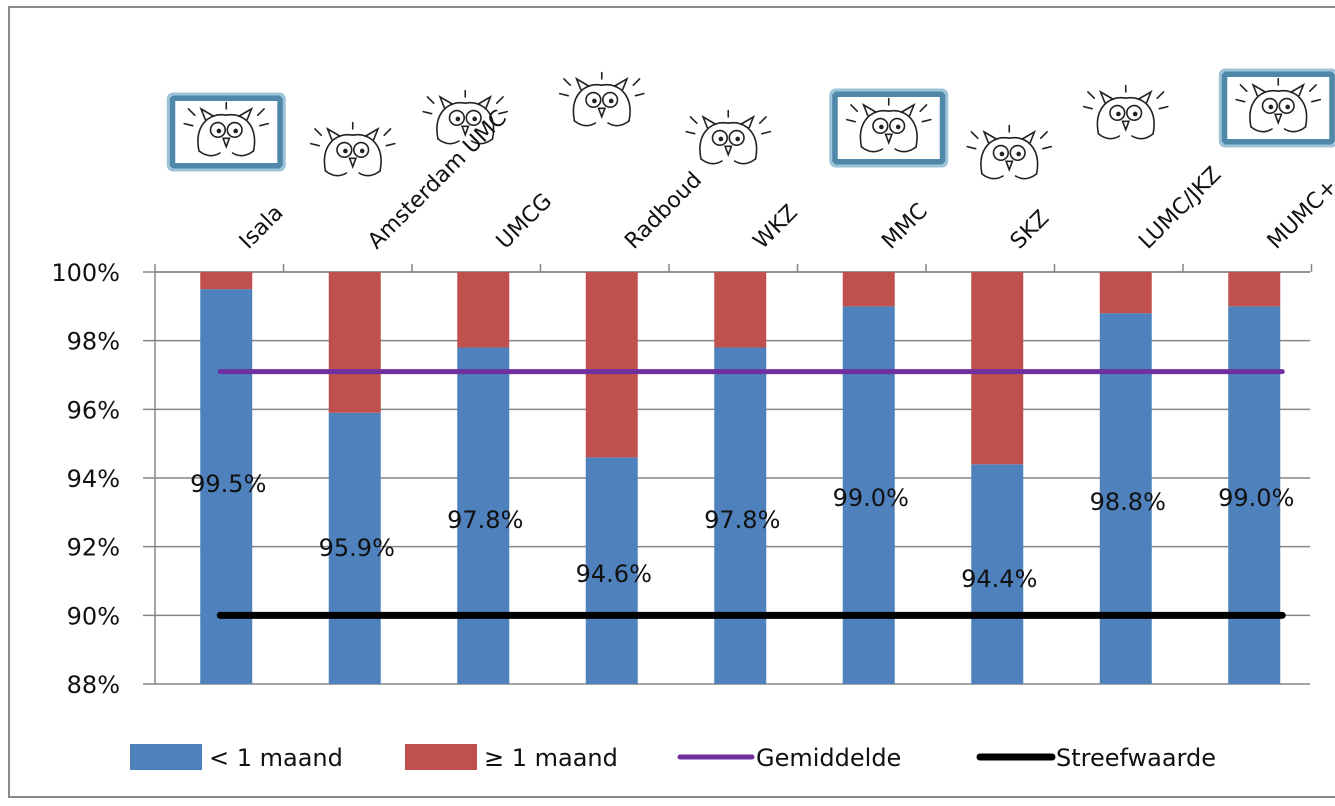 This screenshot has height=806, width=1335. Describe the element at coordinates (1136, 758) in the screenshot. I see `legend-label: Streefwaarde` at that location.